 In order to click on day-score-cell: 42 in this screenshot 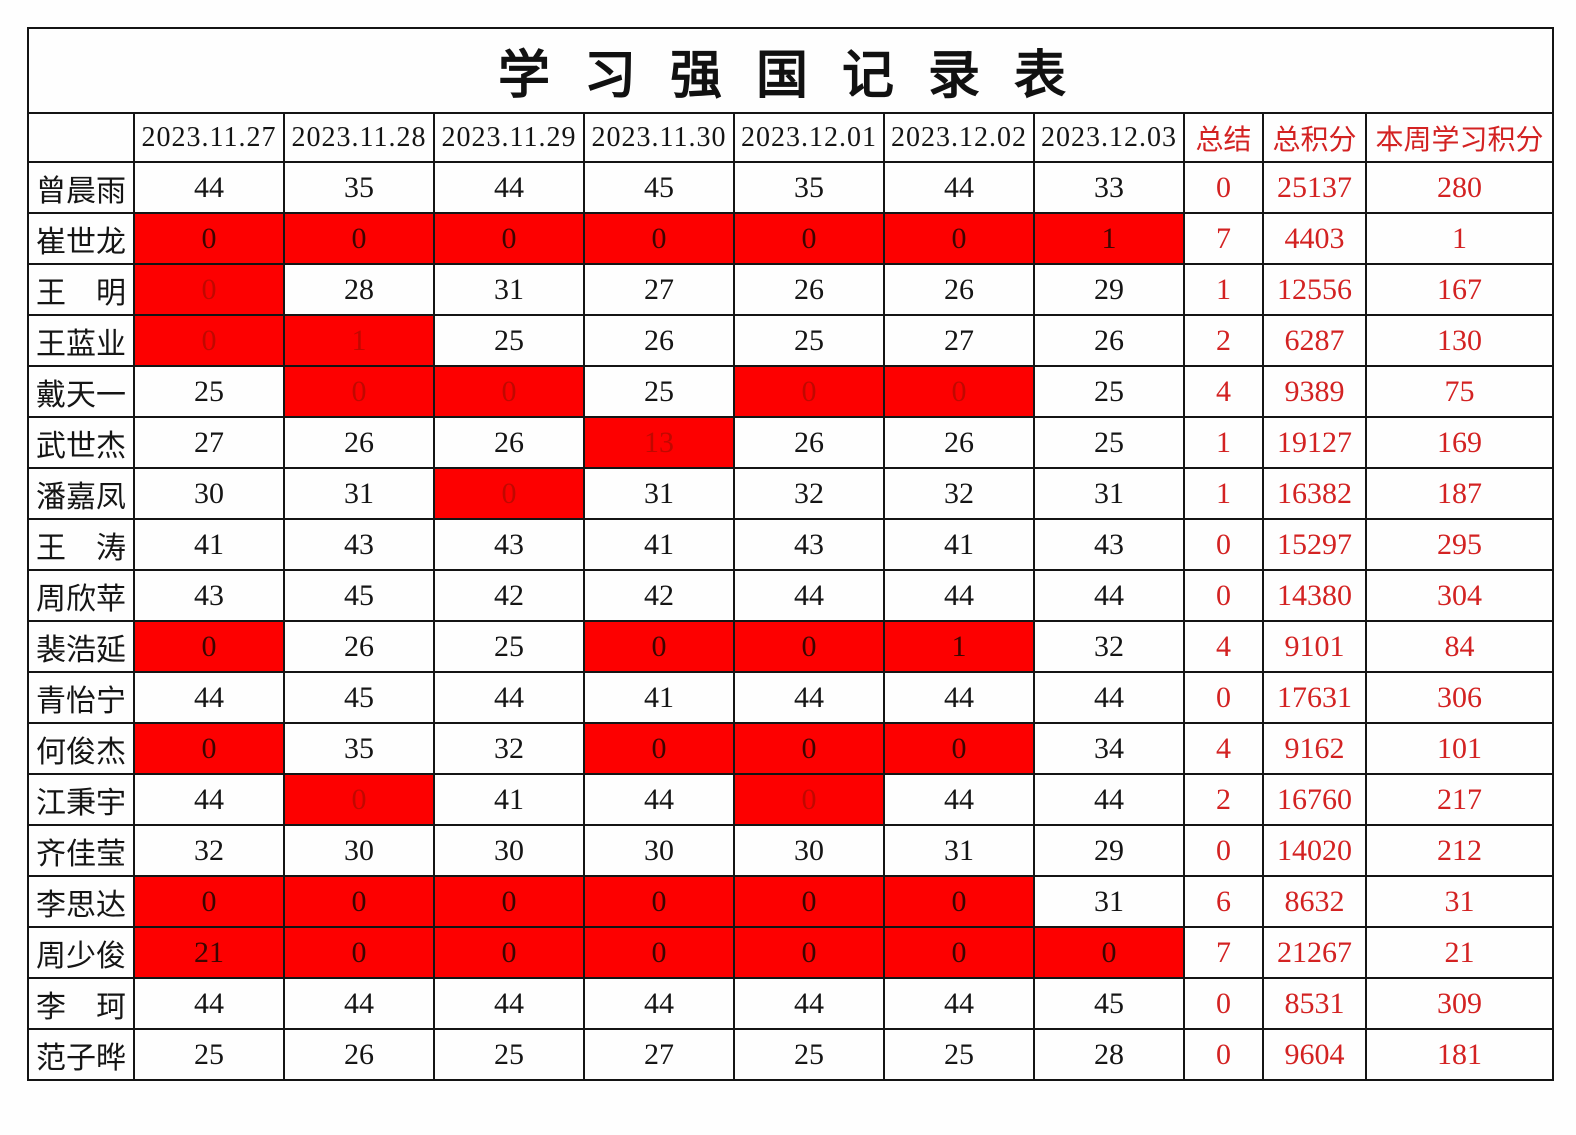, I will do `click(659, 595)`.